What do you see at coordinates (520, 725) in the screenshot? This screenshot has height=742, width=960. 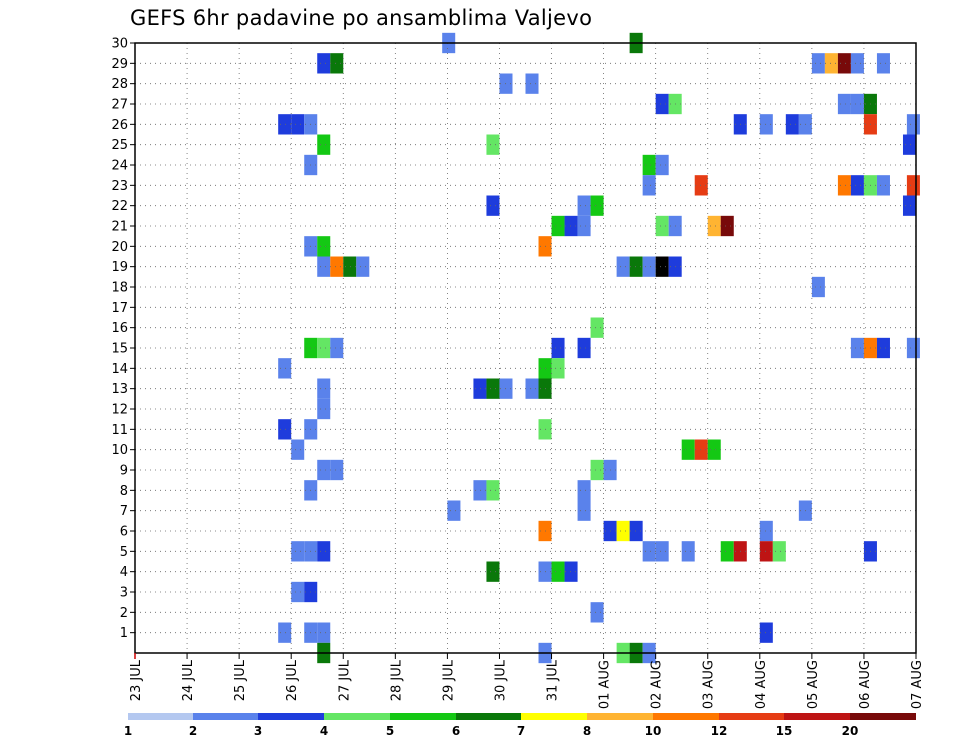 I see `legend-layer: 1 2 3 4 5 6 7 8 10 12 15 20` at bounding box center [520, 725].